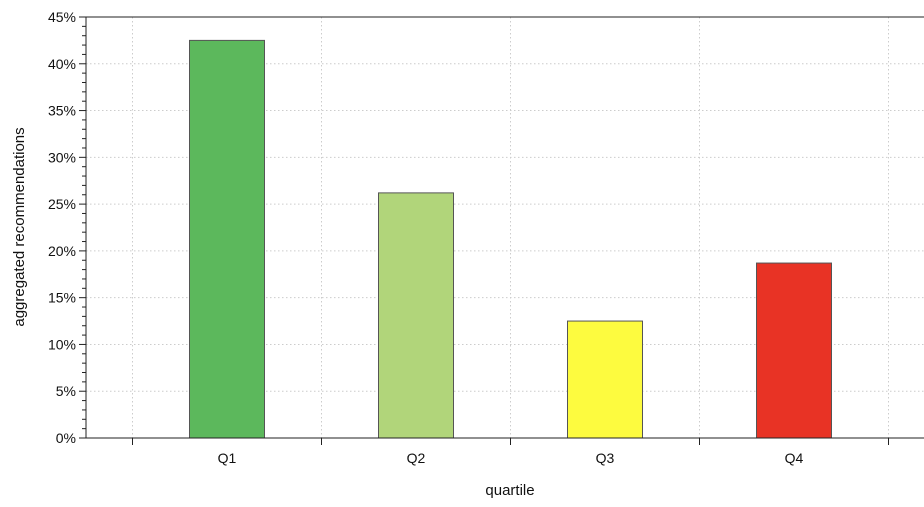 The image size is (924, 507). I want to click on x-axis-title: quartile, so click(509, 490).